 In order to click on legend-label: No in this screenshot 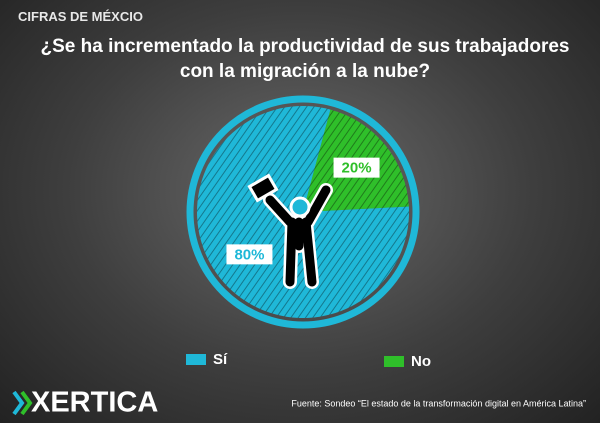, I will do `click(421, 361)`.